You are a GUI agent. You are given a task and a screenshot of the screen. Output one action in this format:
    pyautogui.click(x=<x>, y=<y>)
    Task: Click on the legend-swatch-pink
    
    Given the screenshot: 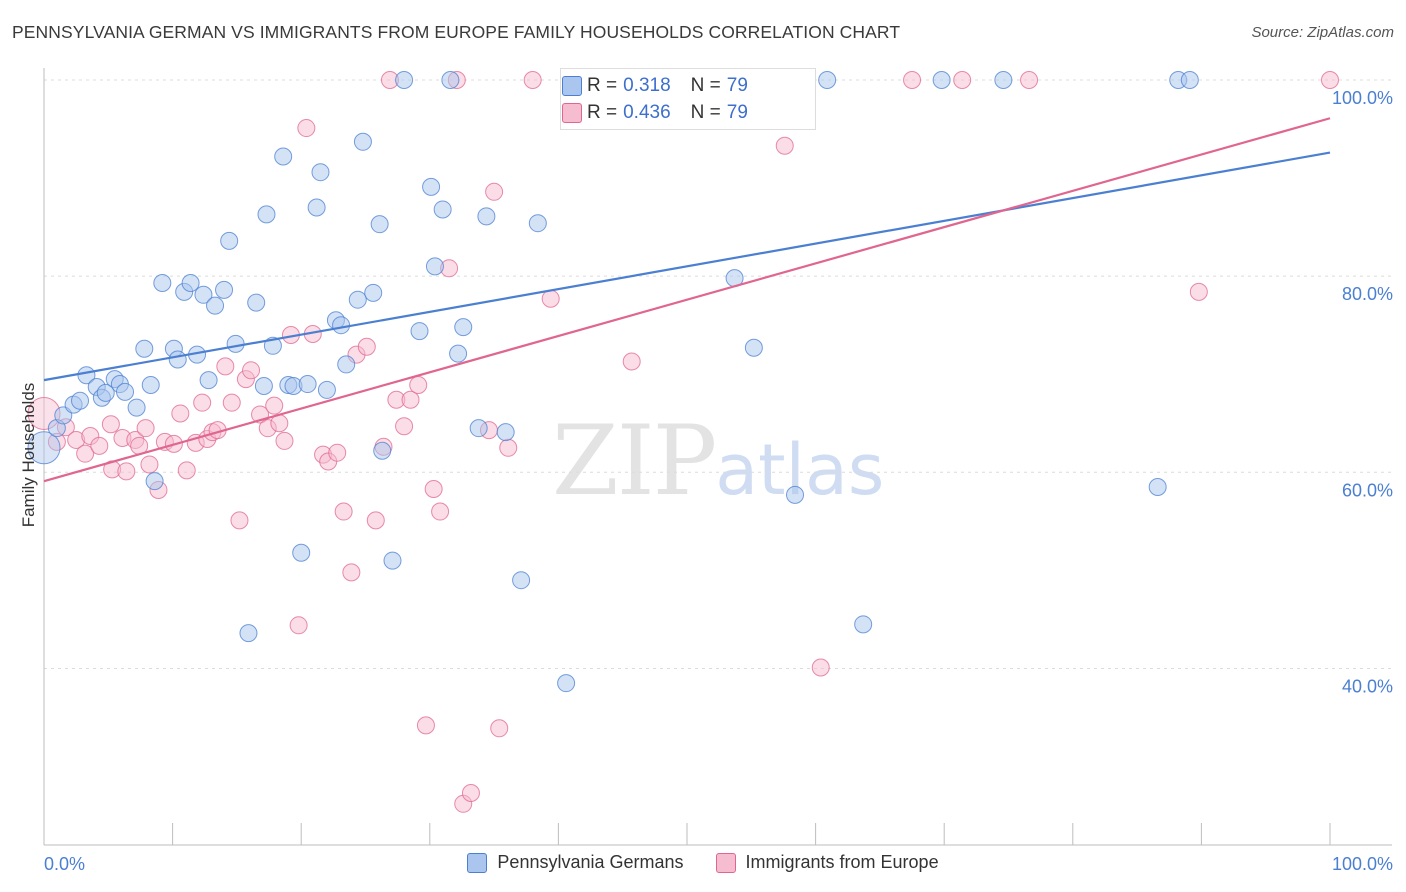 What is the action you would take?
    pyautogui.click(x=725, y=862)
    